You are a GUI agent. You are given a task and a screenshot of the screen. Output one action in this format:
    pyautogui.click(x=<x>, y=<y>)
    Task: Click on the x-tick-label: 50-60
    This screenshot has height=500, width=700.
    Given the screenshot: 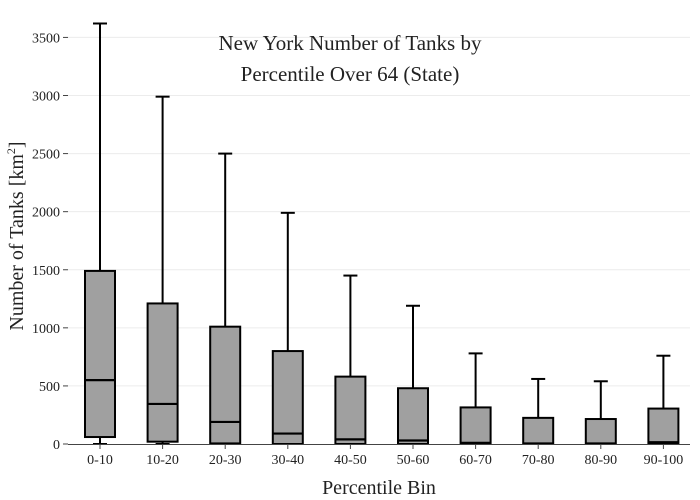 What is the action you would take?
    pyautogui.click(x=413, y=460)
    